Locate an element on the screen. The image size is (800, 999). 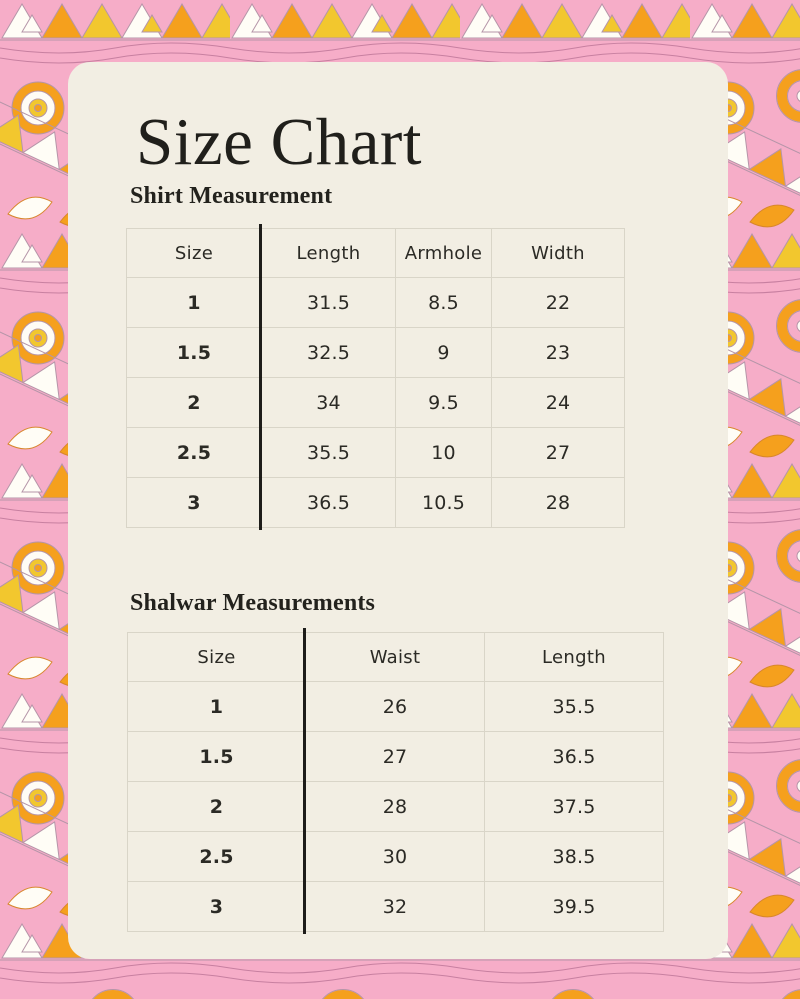
table-row: 1.5 32.5 9 23 is located at coordinates (375, 352).